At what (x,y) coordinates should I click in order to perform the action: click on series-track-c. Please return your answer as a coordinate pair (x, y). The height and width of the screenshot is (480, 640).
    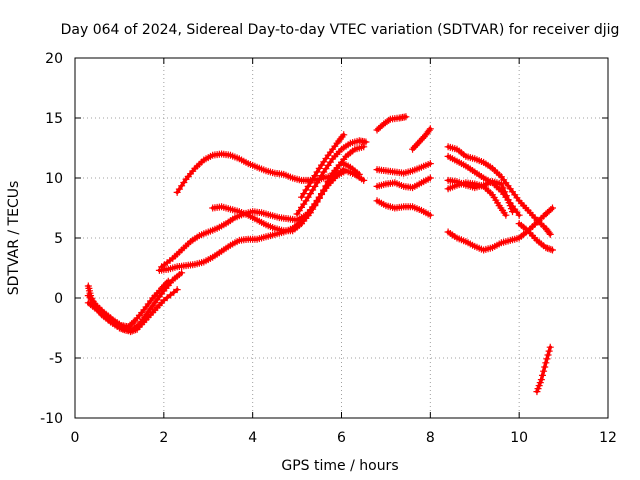
    Looking at the image, I should click on (132, 311).